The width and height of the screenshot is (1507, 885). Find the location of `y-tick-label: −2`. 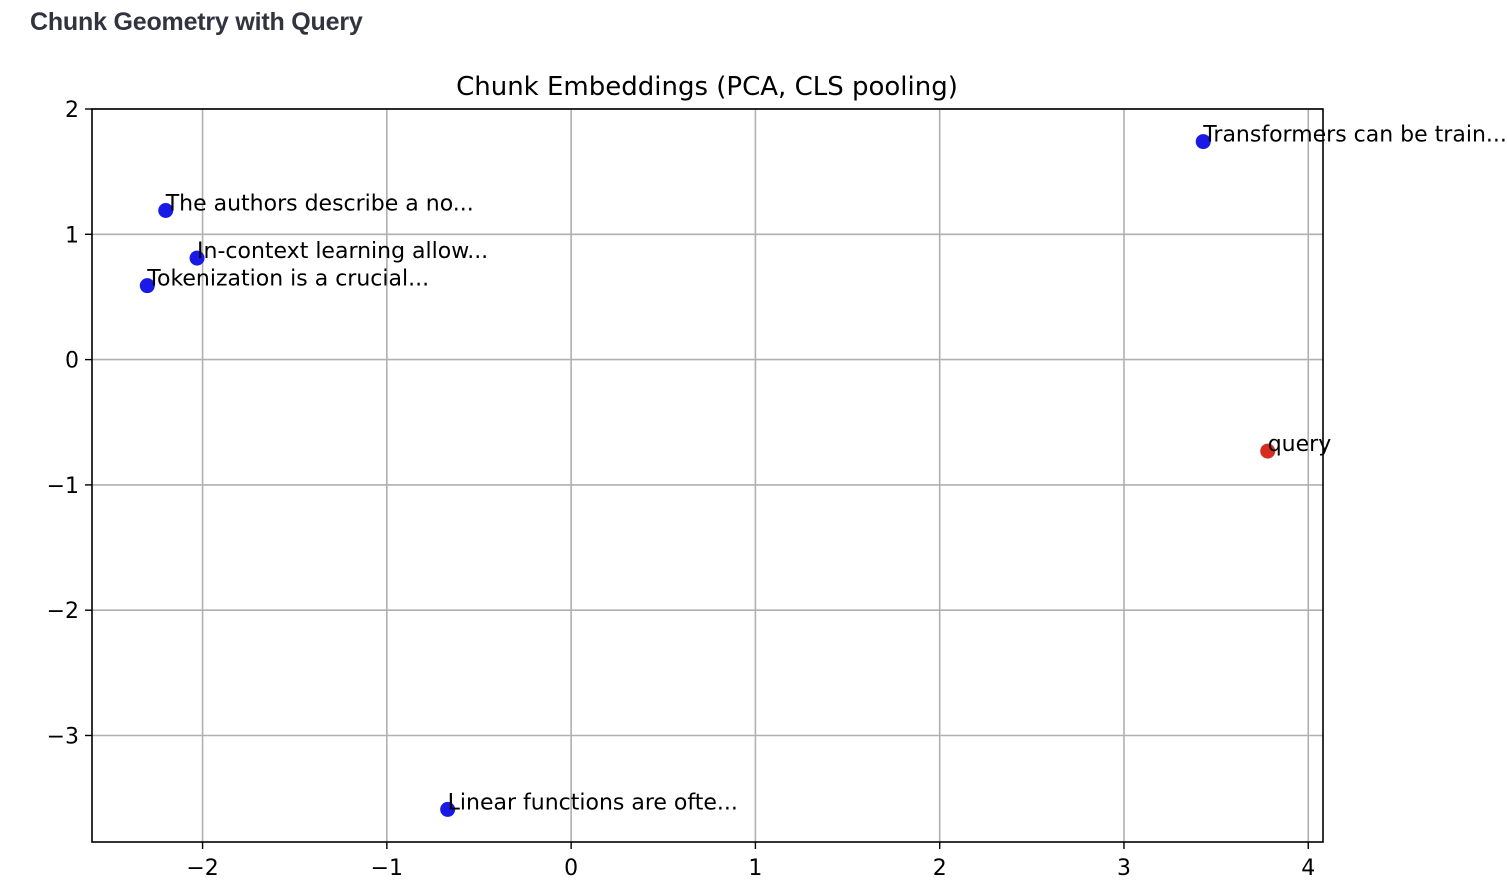

y-tick-label: −2 is located at coordinates (63, 611).